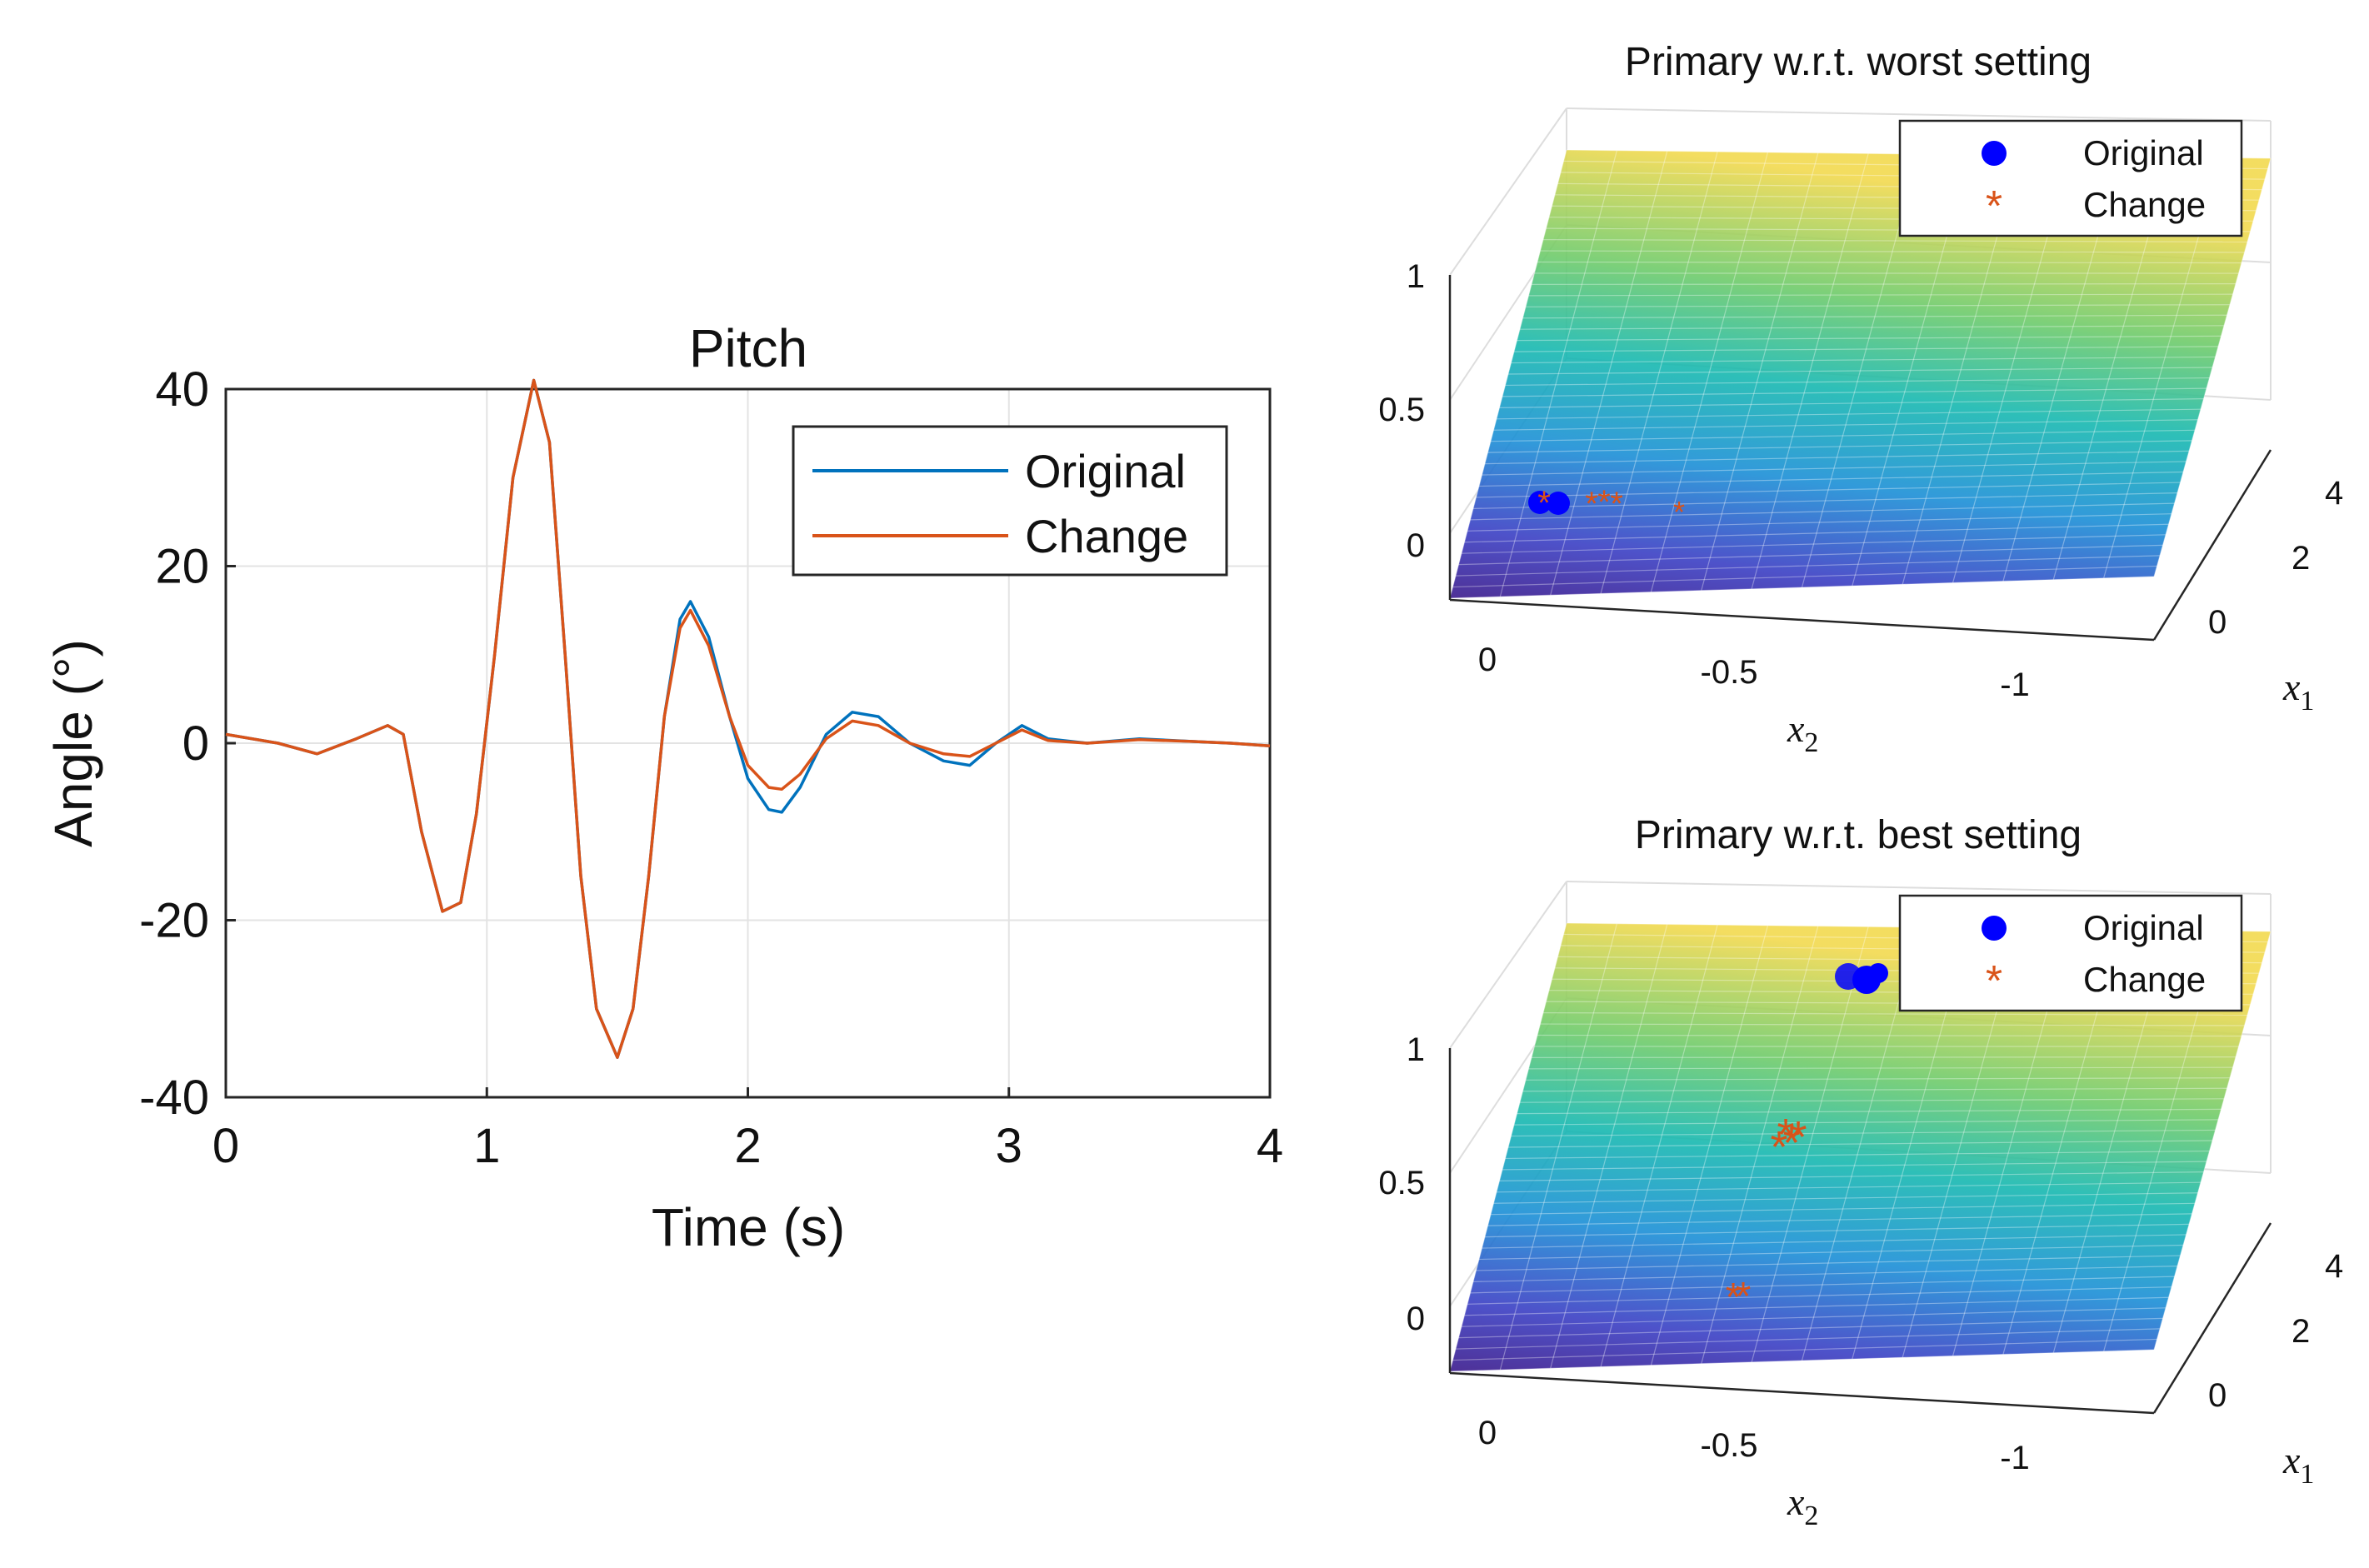 This screenshot has width=2369, height=1568. I want to click on legend-label-original: Original, so click(2143, 927).